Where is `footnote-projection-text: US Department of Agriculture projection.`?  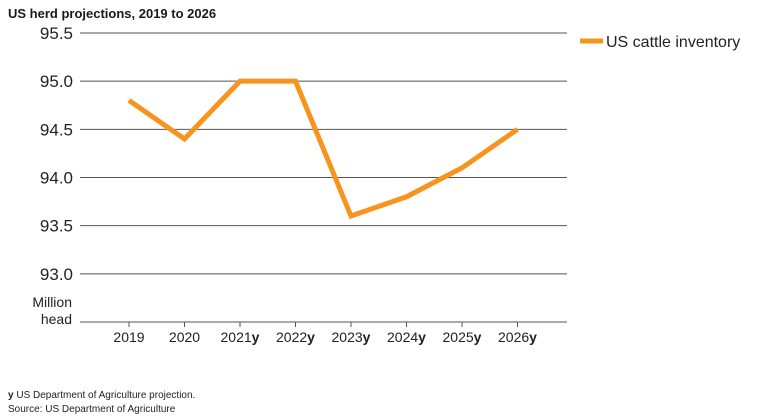 footnote-projection-text: US Department of Agriculture projection. is located at coordinates (105, 395).